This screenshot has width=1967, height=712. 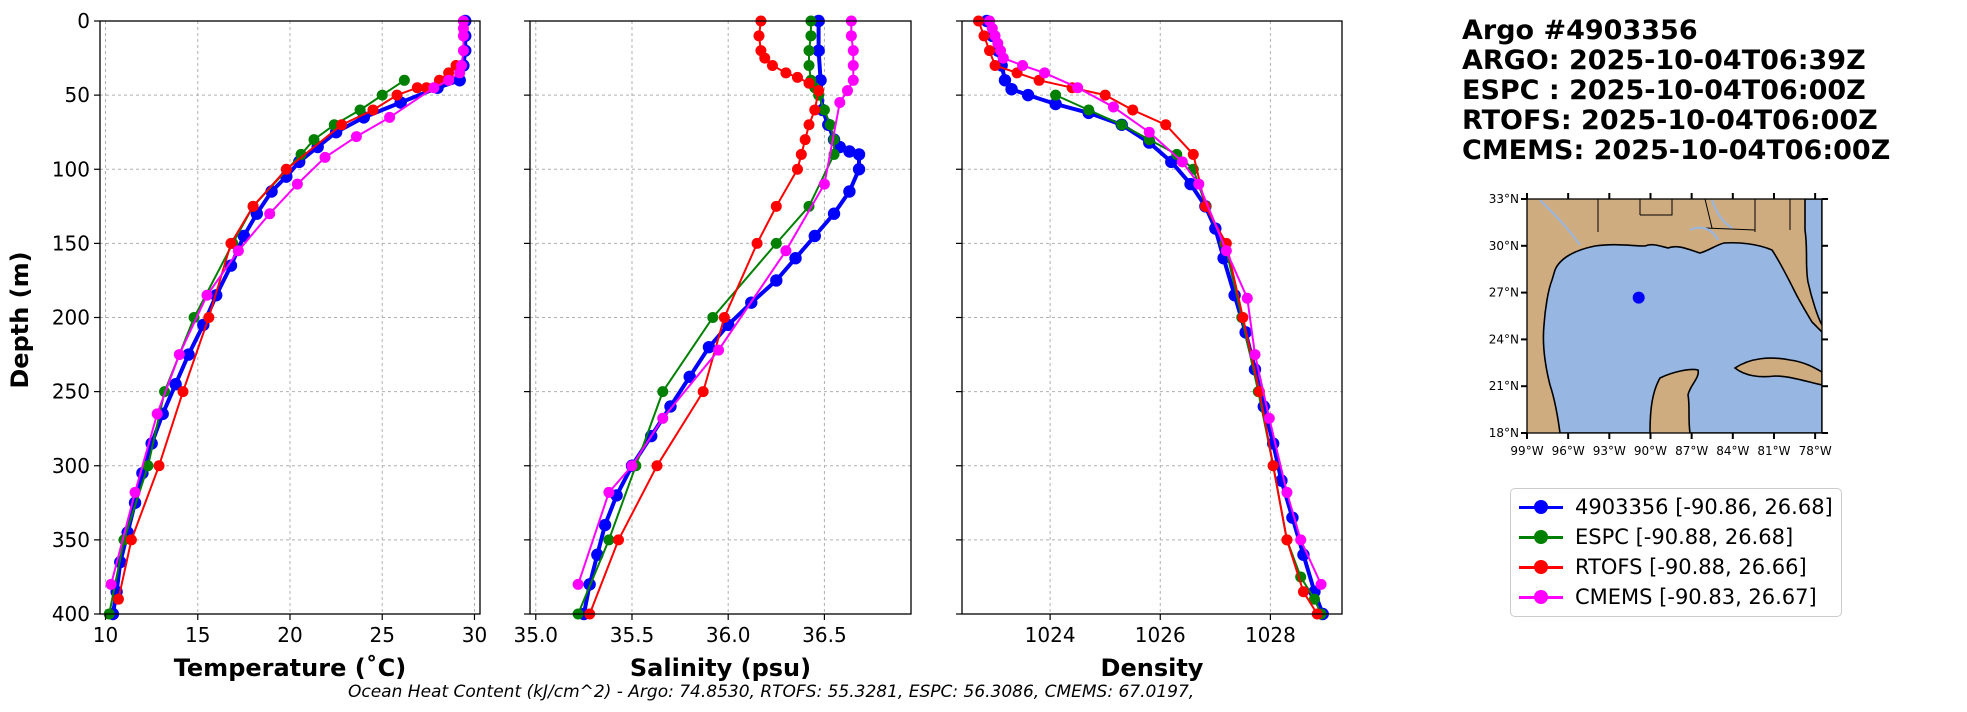 I want to click on legend-item-cmems: CMEMS [-90.83, 26.67], so click(x=1668, y=597).